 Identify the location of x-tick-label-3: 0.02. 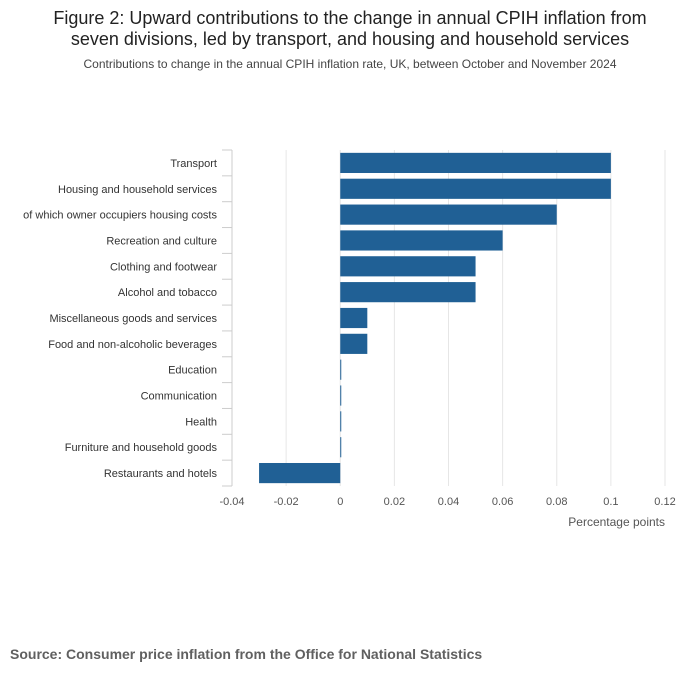
(394, 502).